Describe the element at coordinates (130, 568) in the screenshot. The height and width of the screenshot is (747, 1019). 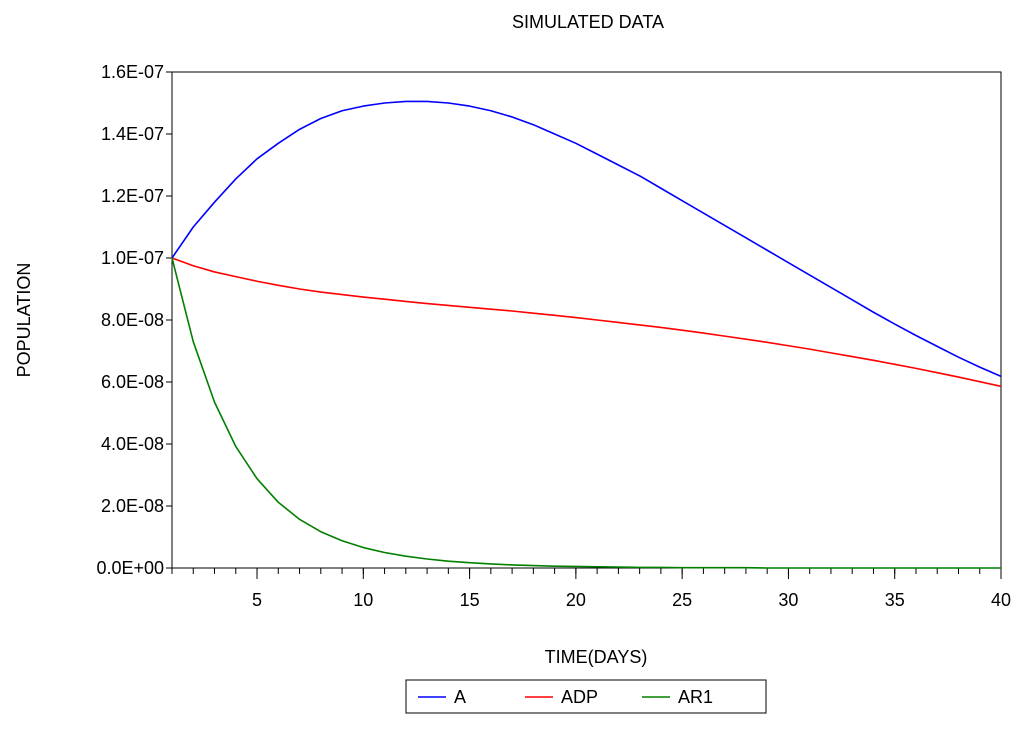
I see `y-tick-label: 0.0E+00` at that location.